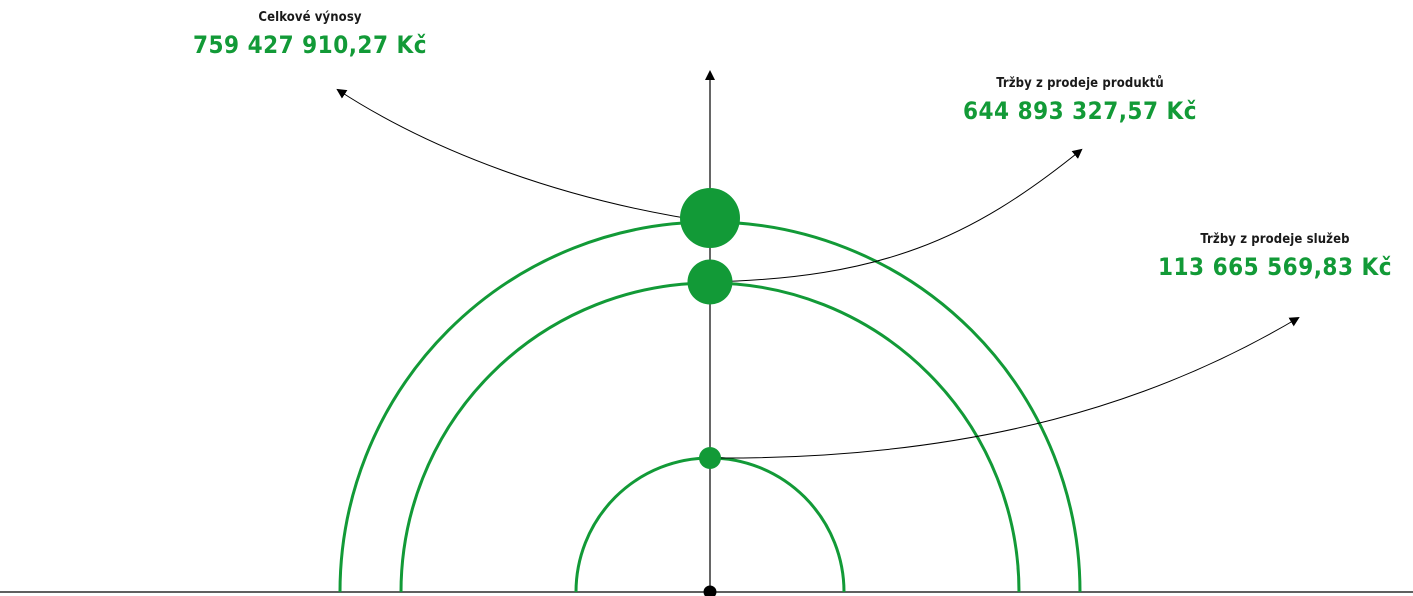  I want to click on value-product-sales: 644 893 327,57 Kč, so click(1080, 111).